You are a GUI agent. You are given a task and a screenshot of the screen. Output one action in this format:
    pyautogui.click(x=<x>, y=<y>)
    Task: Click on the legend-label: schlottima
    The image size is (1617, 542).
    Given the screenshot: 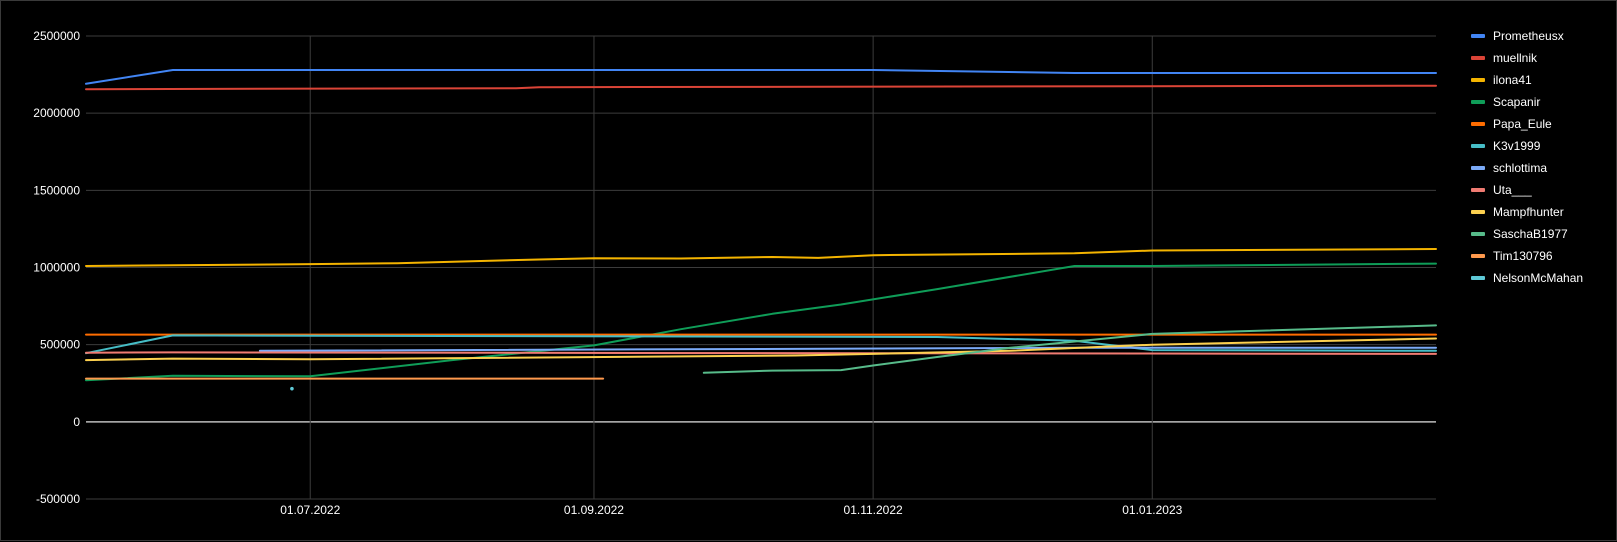 What is the action you would take?
    pyautogui.click(x=1520, y=168)
    